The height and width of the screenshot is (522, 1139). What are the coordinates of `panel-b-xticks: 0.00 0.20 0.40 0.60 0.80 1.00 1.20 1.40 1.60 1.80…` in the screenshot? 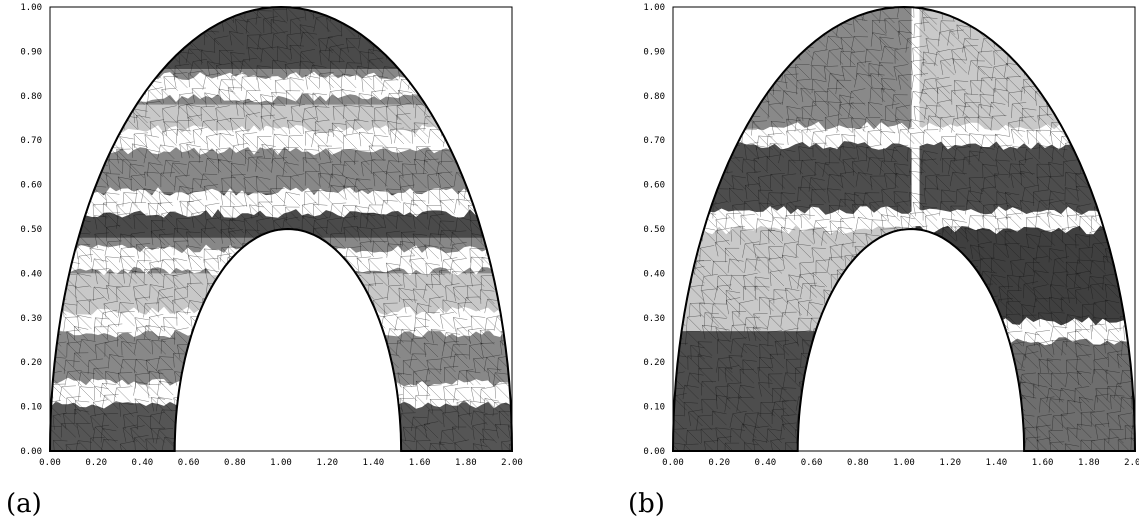 It's located at (900, 463).